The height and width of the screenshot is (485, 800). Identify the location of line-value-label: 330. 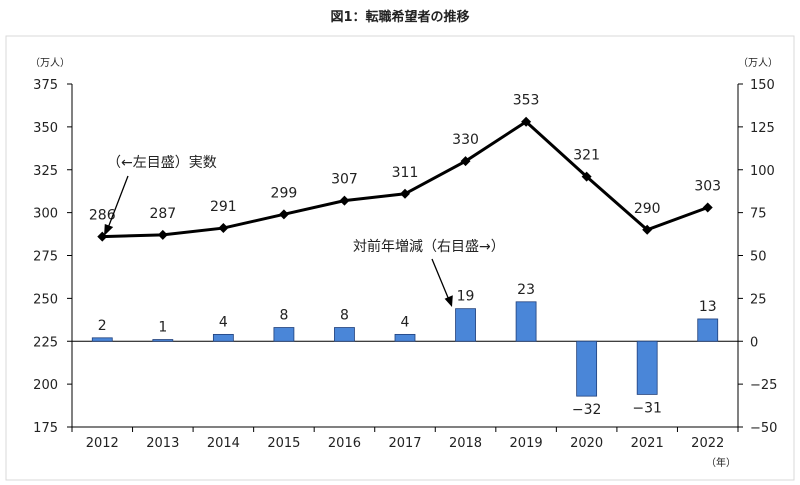
(465, 140).